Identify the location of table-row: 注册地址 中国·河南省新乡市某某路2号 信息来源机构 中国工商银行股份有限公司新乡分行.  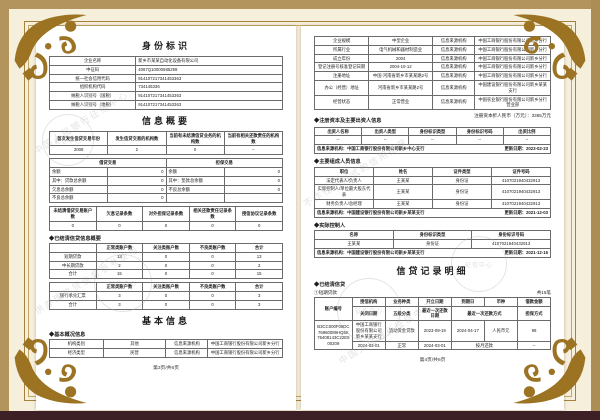
(432, 76).